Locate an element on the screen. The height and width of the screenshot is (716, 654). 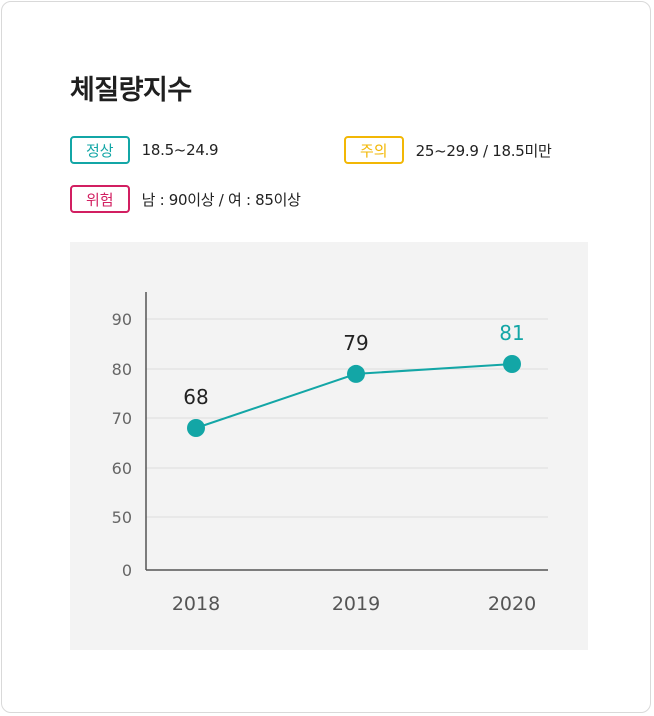
danger-range: 남 : 90이상 / 여 : 85이상 is located at coordinates (221, 199).